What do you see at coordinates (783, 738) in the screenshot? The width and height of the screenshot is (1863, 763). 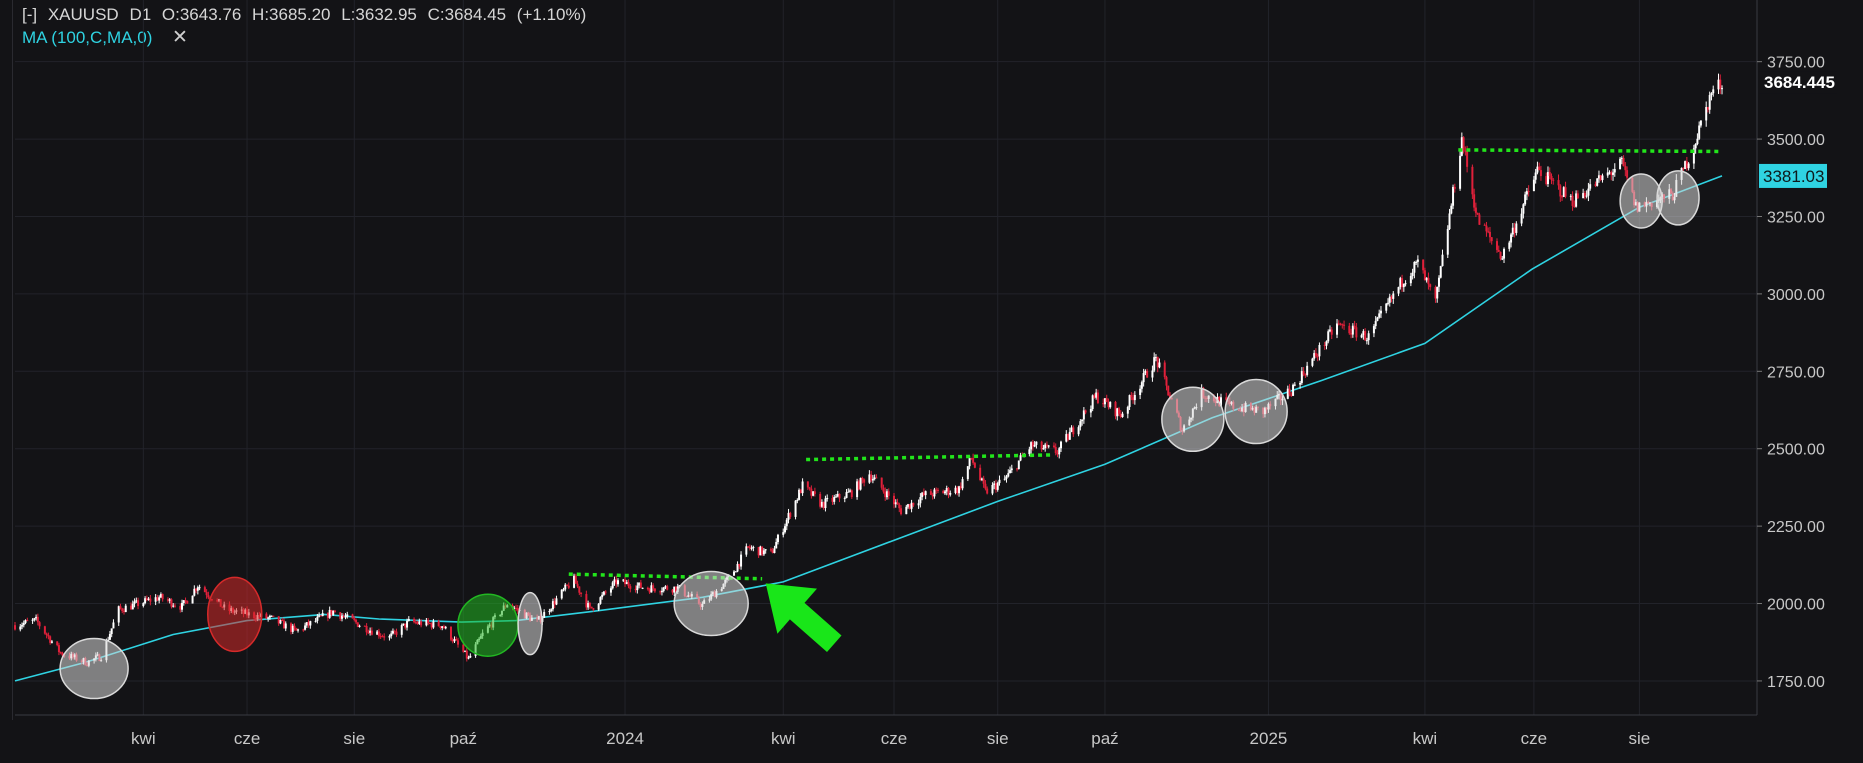 I see `x-tick-label: kwi` at bounding box center [783, 738].